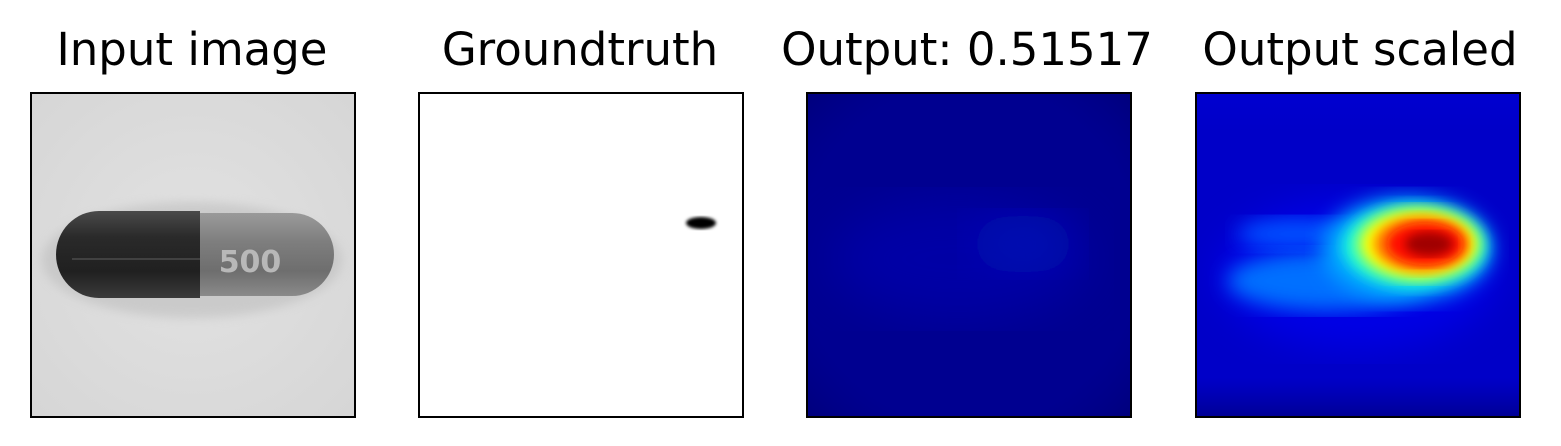 This screenshot has height=446, width=1561. Describe the element at coordinates (250, 262) in the screenshot. I see `capsule-print: 500` at that location.